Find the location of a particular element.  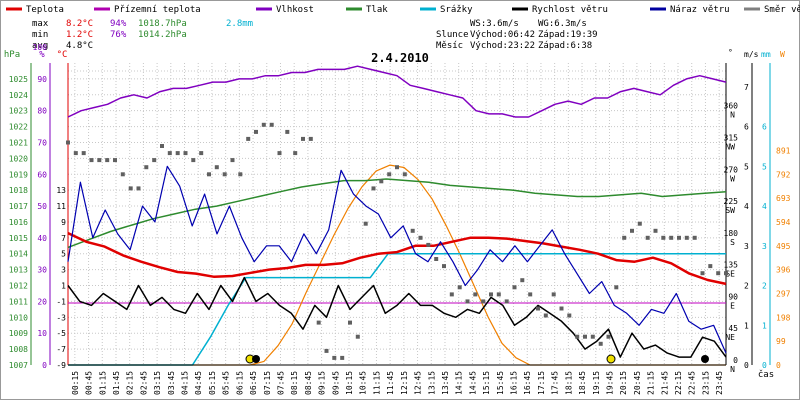

legend-label: Vlhkost is located at coordinates (295, 10).